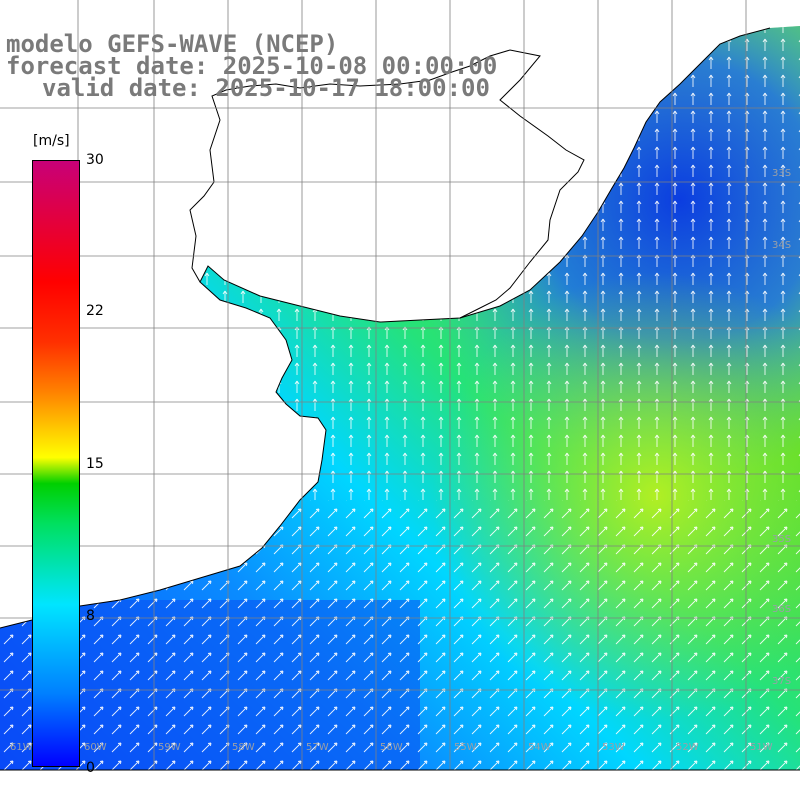  I want to click on lon-label-51w: 51W, so click(761, 747).